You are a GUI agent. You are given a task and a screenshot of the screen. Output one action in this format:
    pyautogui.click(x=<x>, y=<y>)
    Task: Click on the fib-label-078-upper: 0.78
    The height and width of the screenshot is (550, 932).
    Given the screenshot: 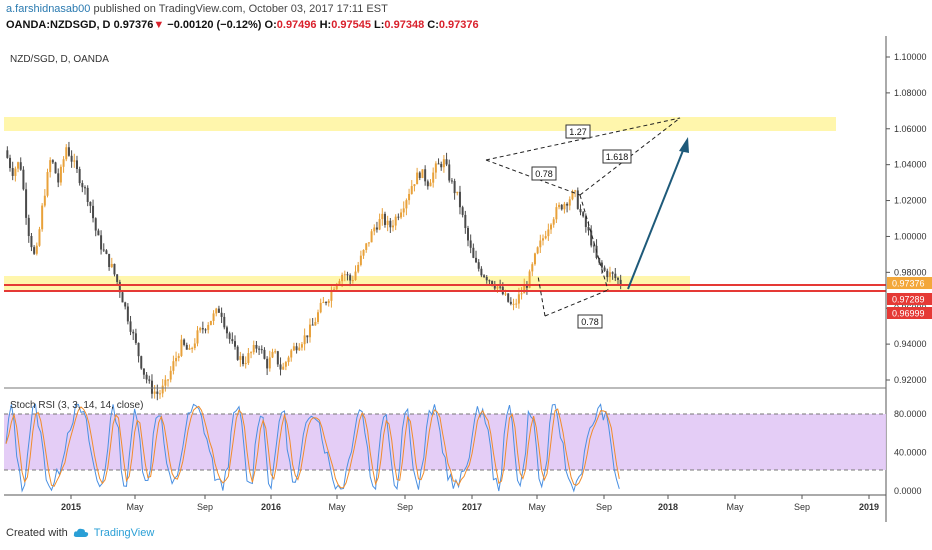 What is the action you would take?
    pyautogui.click(x=544, y=173)
    